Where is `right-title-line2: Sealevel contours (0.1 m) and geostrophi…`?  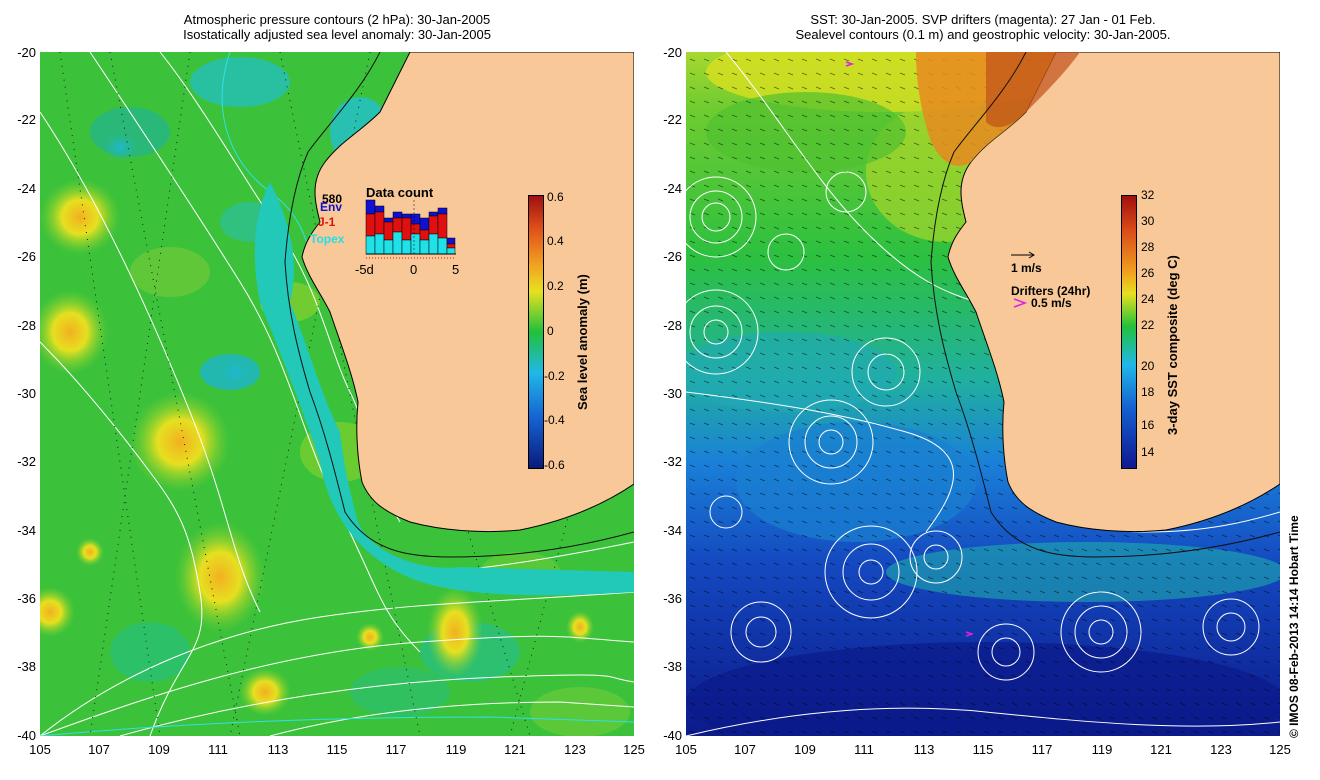
right-title-line2: Sealevel contours (0.1 m) and geostrophi… is located at coordinates (983, 34).